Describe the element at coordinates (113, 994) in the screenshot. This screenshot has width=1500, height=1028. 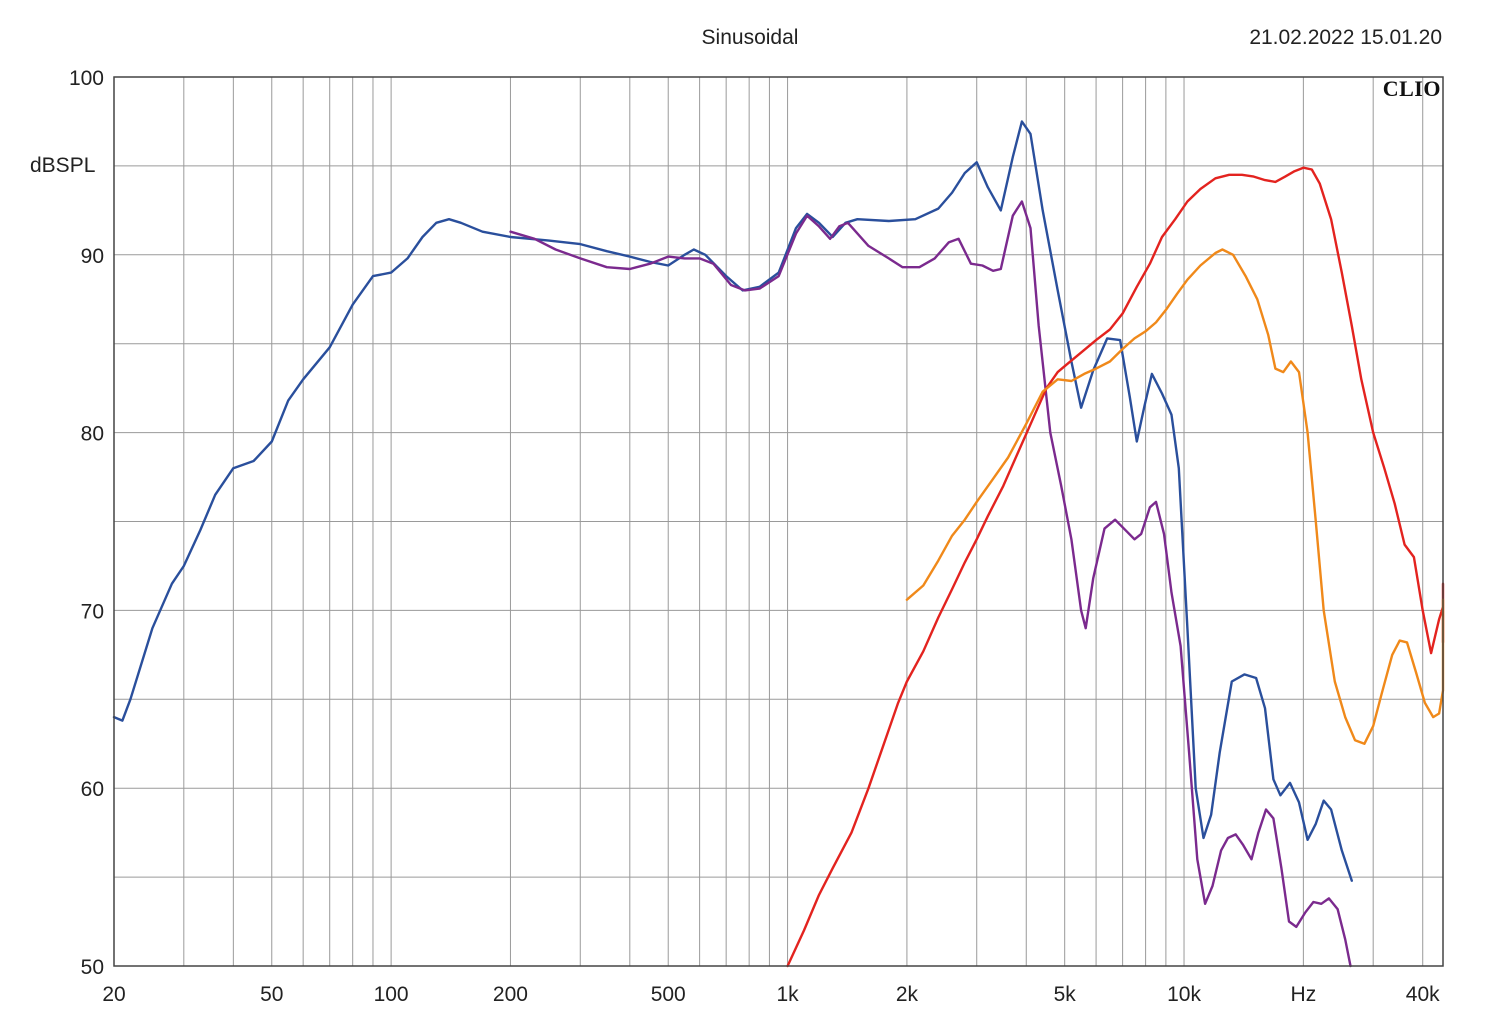
I see `x-tick-label: 20` at that location.